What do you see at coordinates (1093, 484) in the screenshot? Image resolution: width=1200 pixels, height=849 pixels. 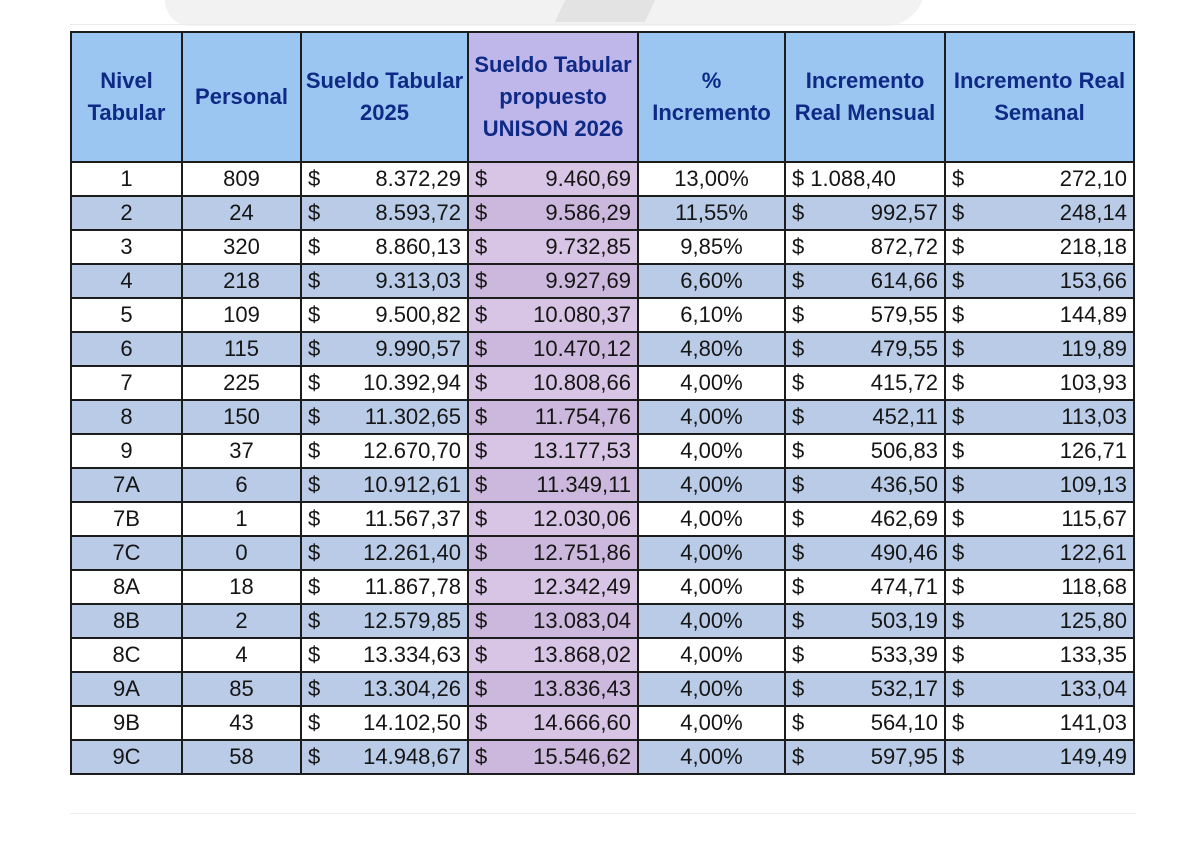 I see `amount: 109,13` at bounding box center [1093, 484].